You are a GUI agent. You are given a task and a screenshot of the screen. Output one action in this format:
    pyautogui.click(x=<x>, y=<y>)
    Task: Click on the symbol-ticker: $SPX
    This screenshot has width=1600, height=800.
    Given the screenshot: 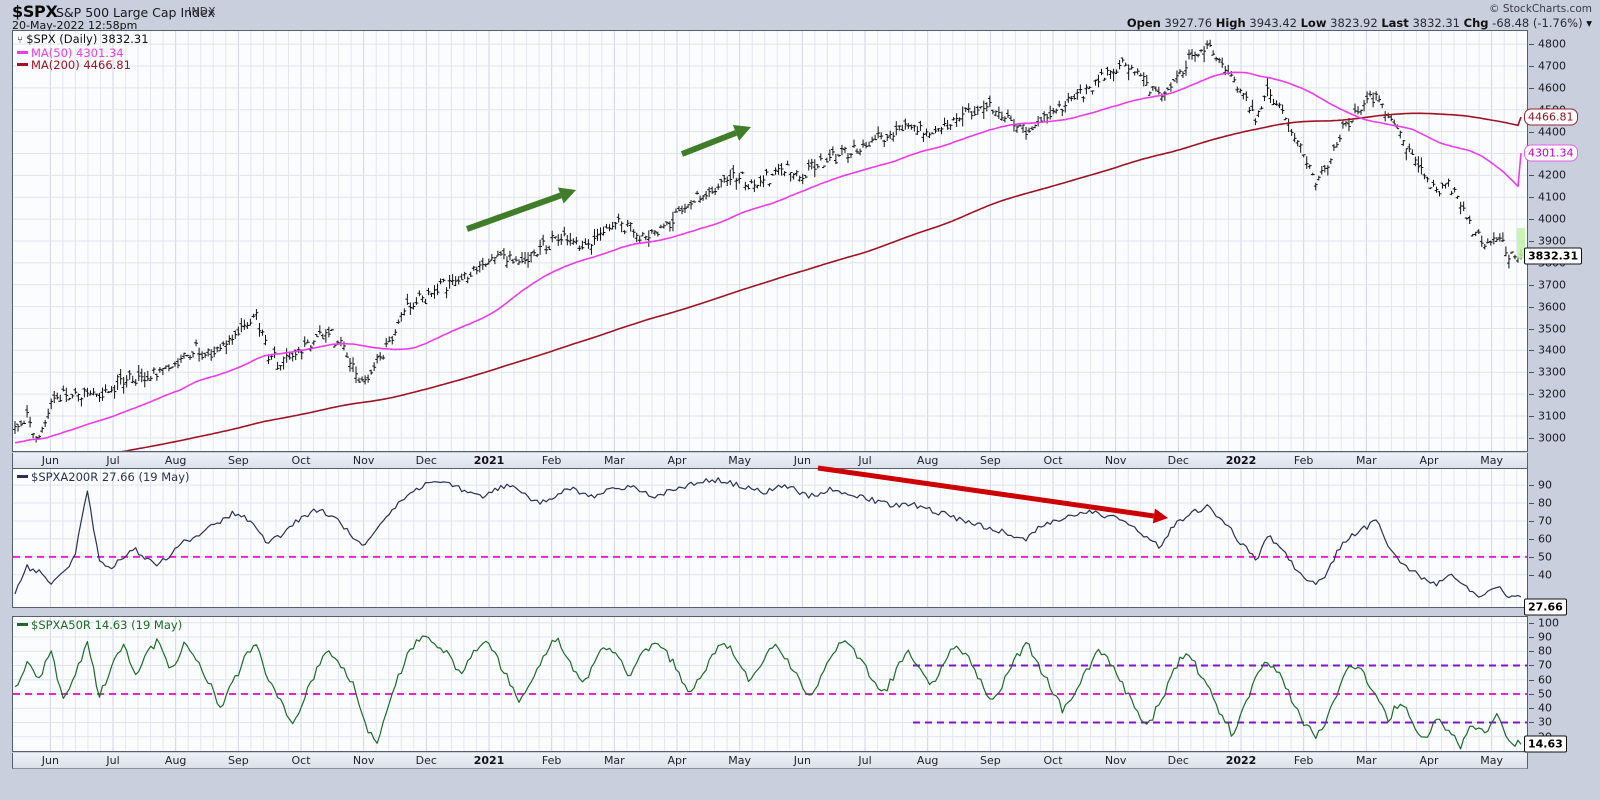 What is the action you would take?
    pyautogui.click(x=35, y=11)
    